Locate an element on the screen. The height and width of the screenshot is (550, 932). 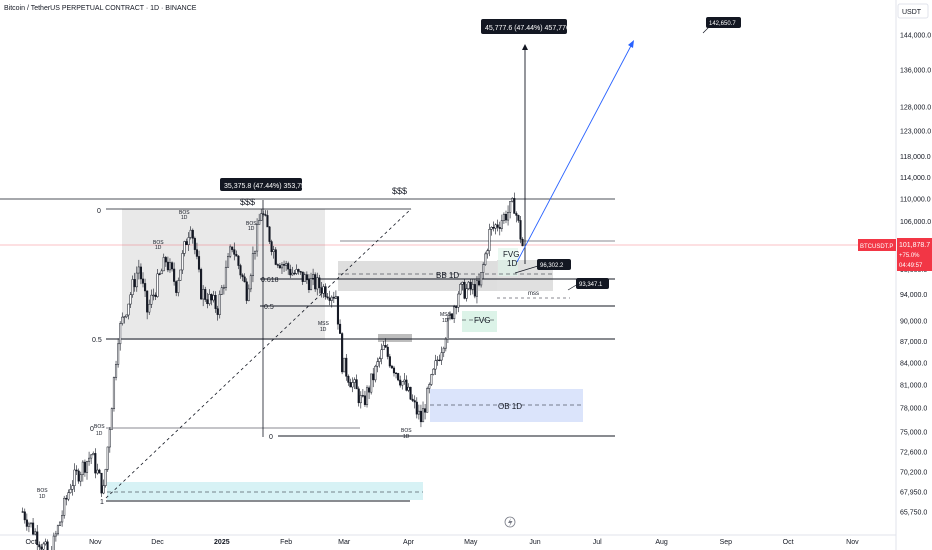
time-tick-label: Mar is located at coordinates (344, 542).